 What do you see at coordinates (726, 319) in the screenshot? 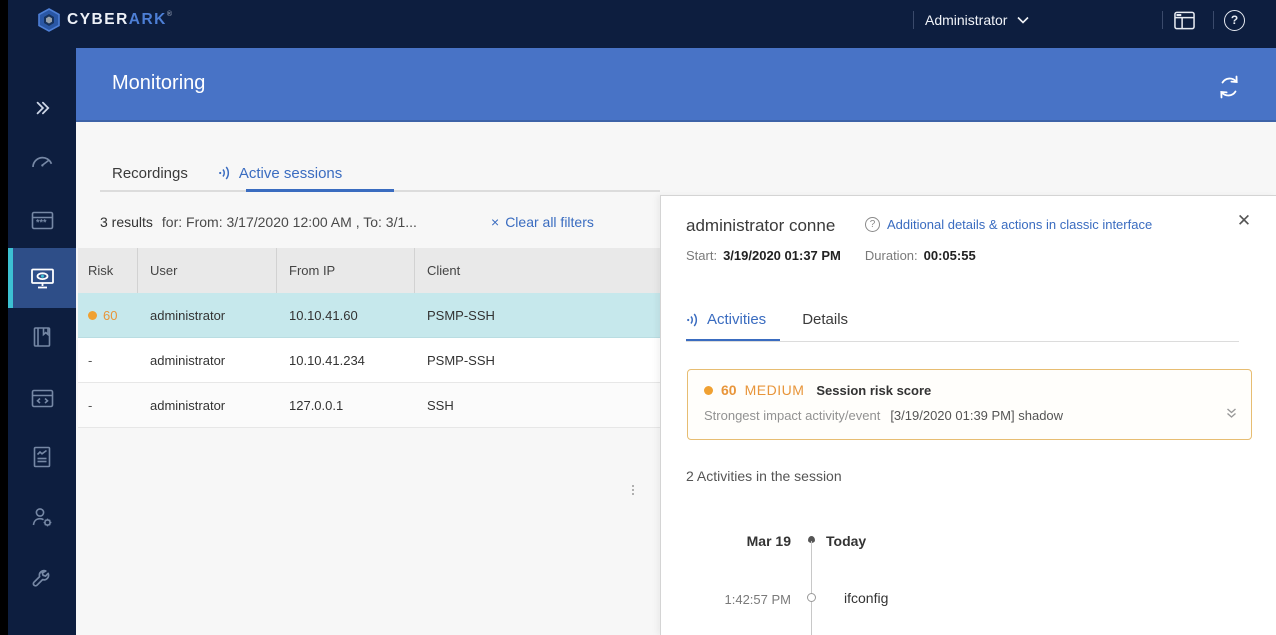
I see `panel-tab-activities: Activities` at bounding box center [726, 319].